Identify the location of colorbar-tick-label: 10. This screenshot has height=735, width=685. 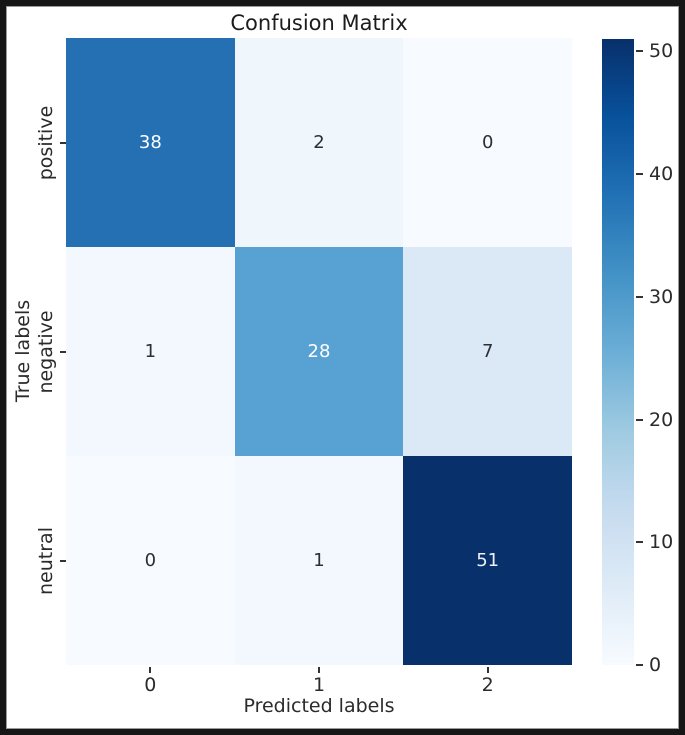
(661, 542).